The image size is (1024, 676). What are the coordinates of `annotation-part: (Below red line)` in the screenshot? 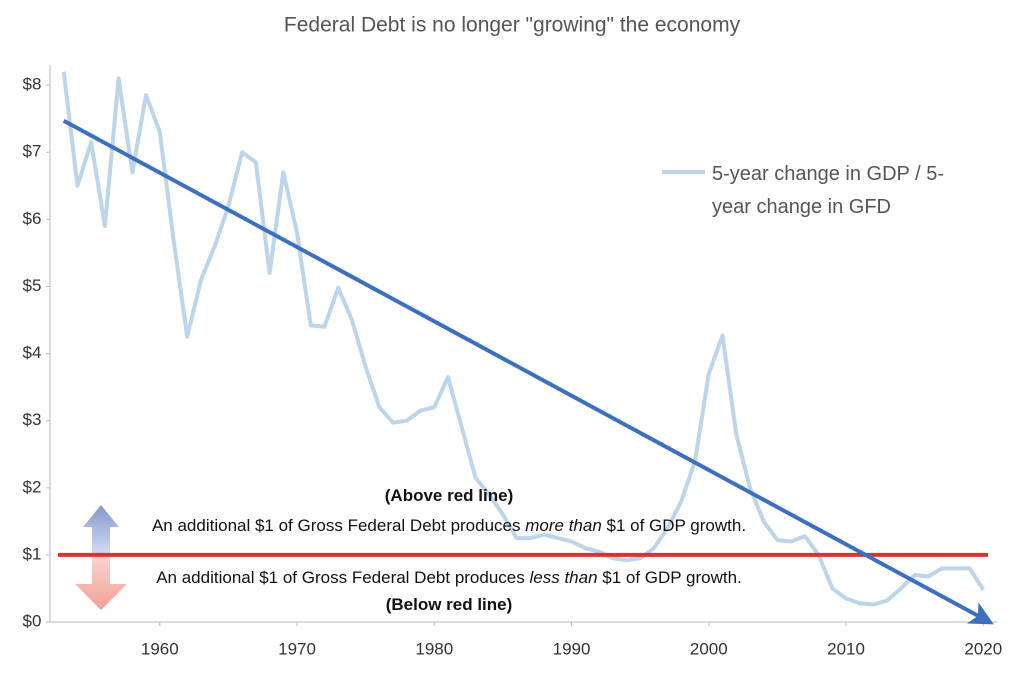 It's located at (449, 604).